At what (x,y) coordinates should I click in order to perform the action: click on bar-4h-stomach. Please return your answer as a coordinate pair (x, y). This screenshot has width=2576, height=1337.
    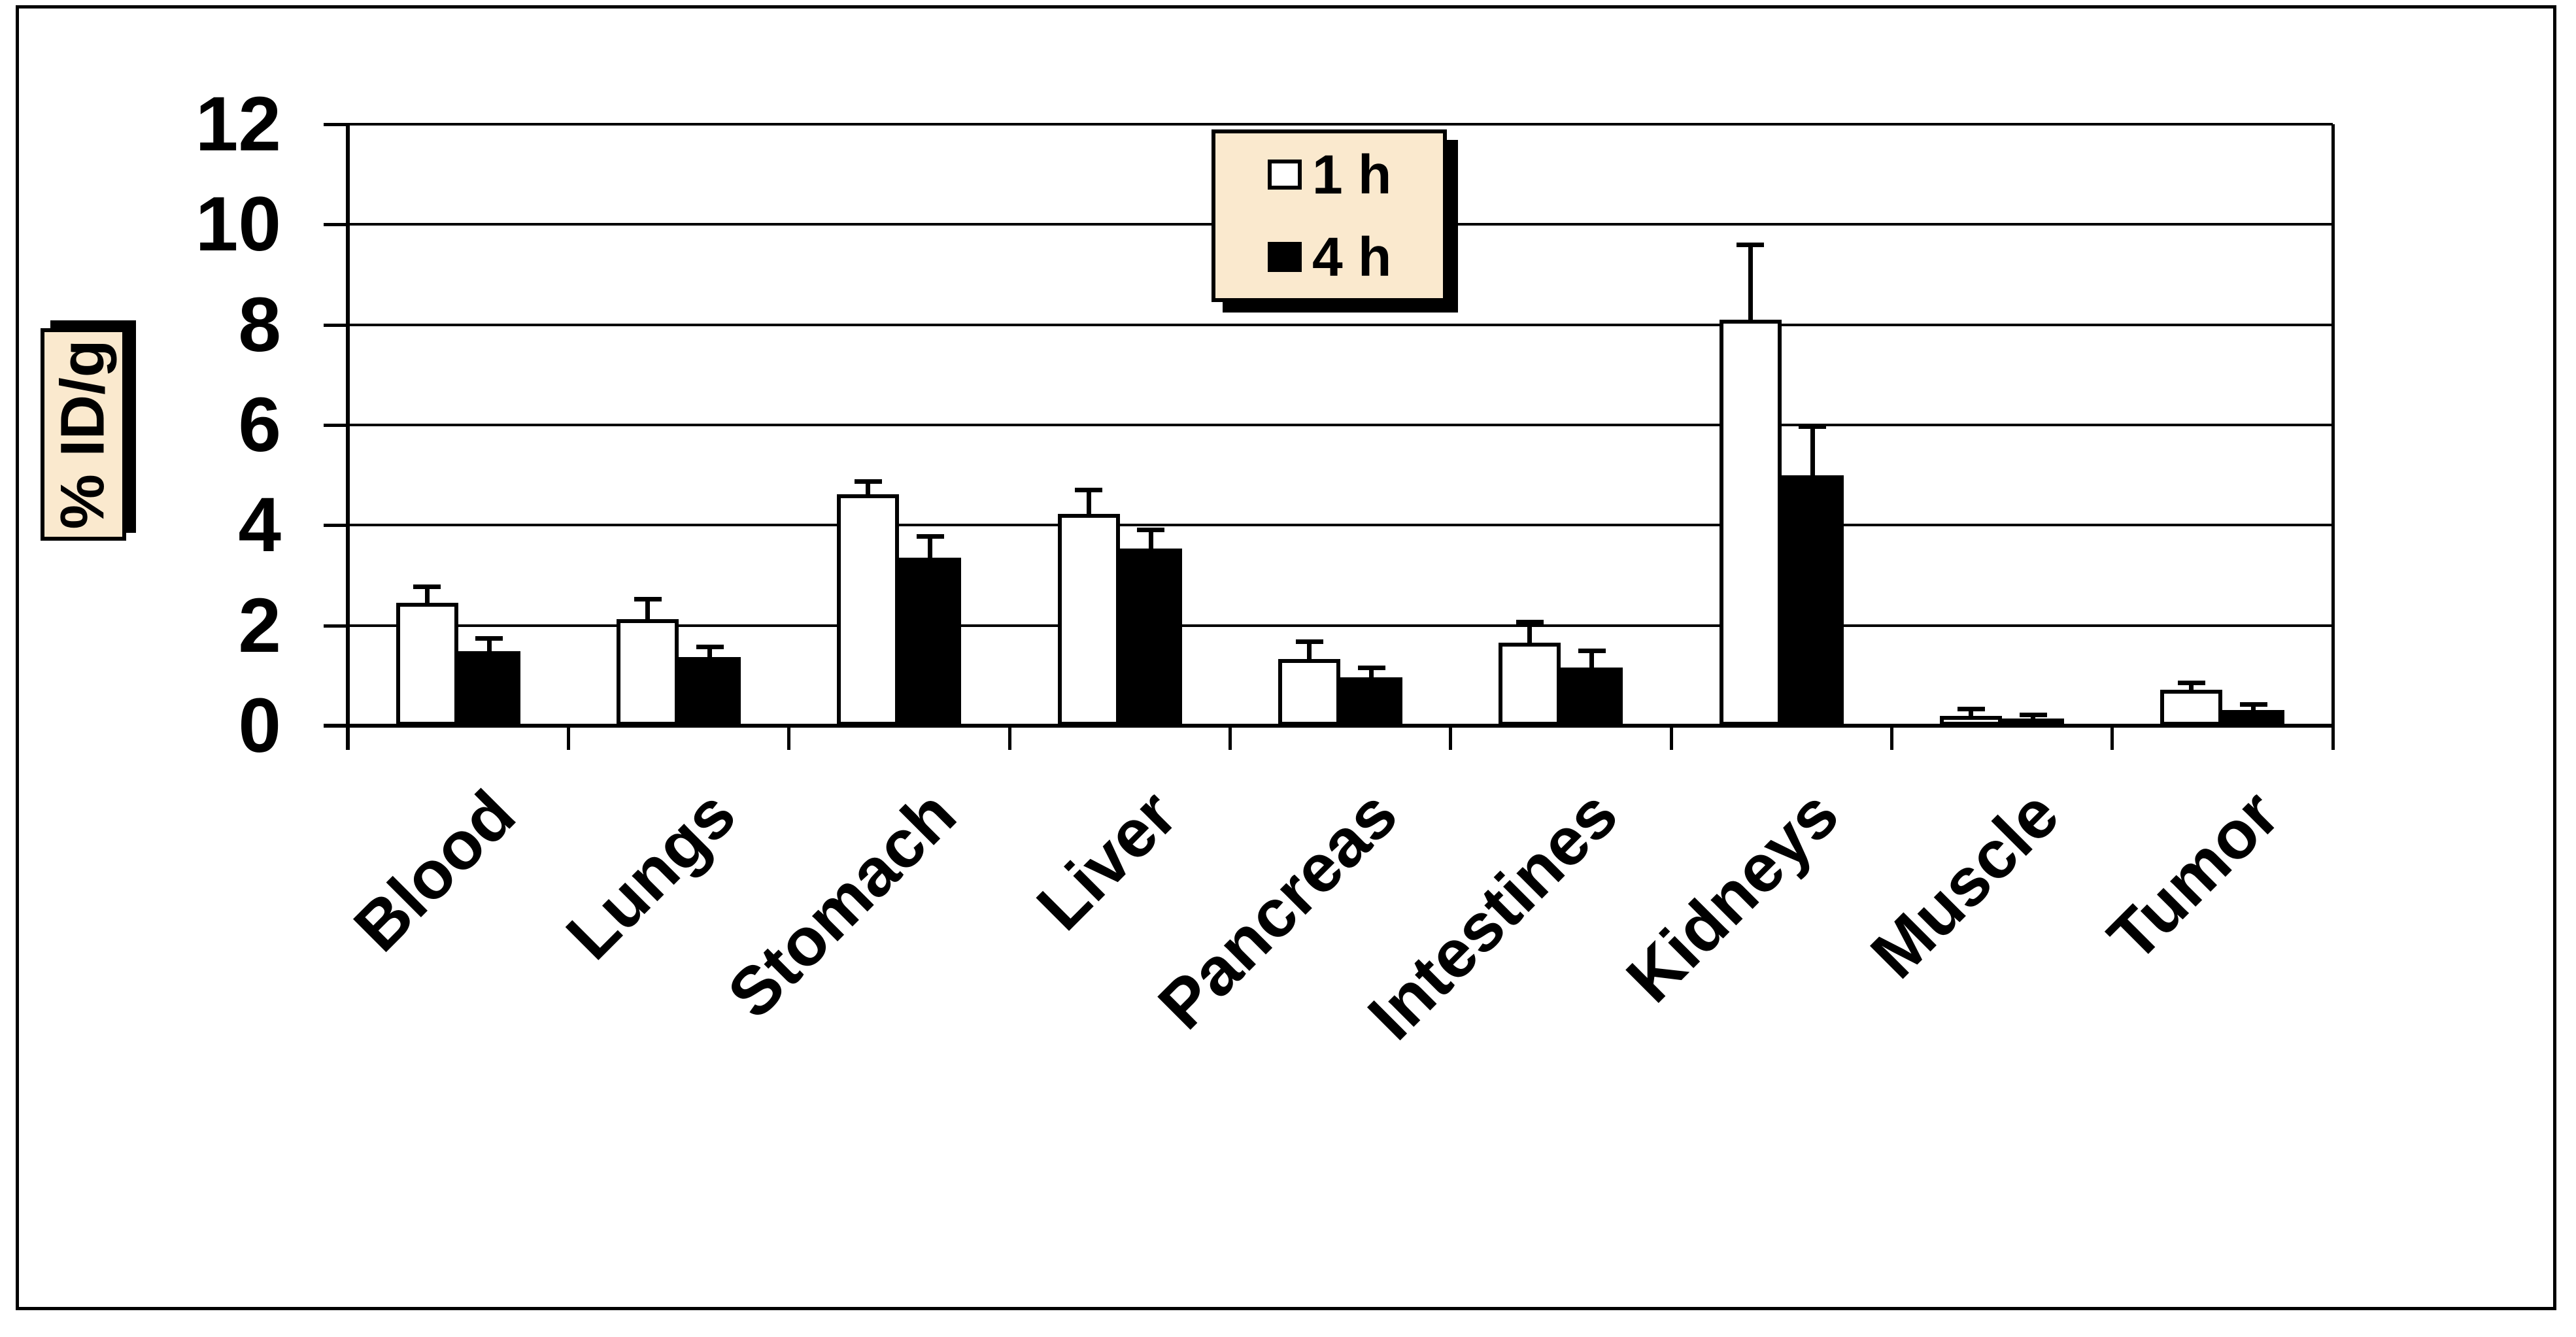
    Looking at the image, I should click on (930, 642).